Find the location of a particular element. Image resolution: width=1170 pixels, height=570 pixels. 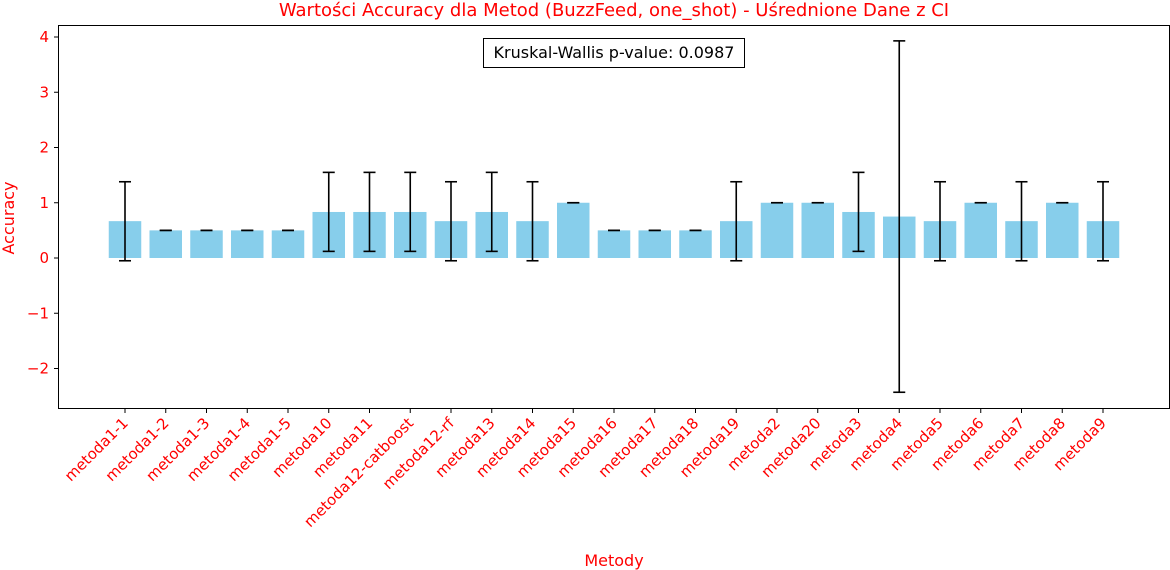

error-bar-metoda12-rf is located at coordinates (451, 221).